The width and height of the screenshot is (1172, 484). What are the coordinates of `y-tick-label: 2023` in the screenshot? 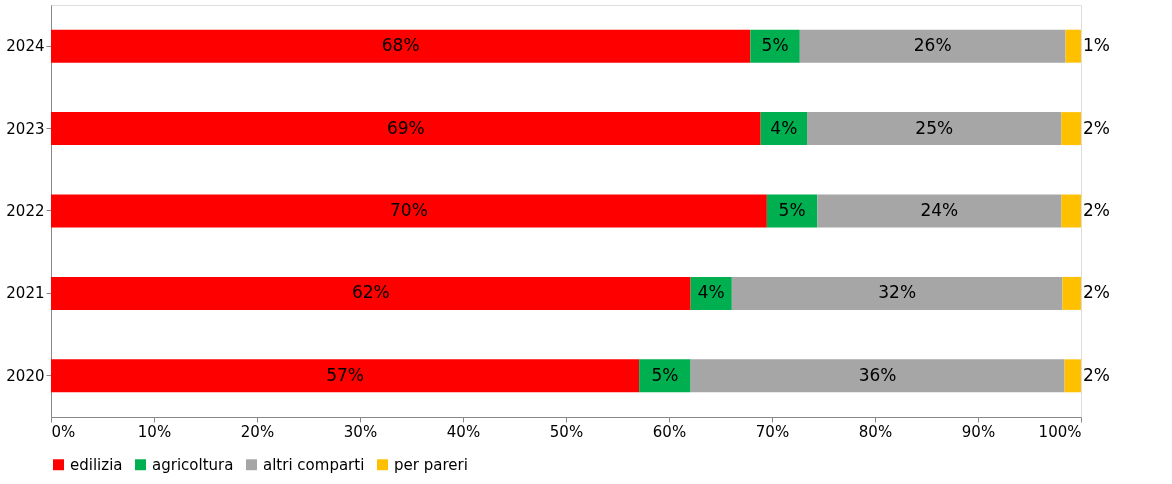 It's located at (25, 128).